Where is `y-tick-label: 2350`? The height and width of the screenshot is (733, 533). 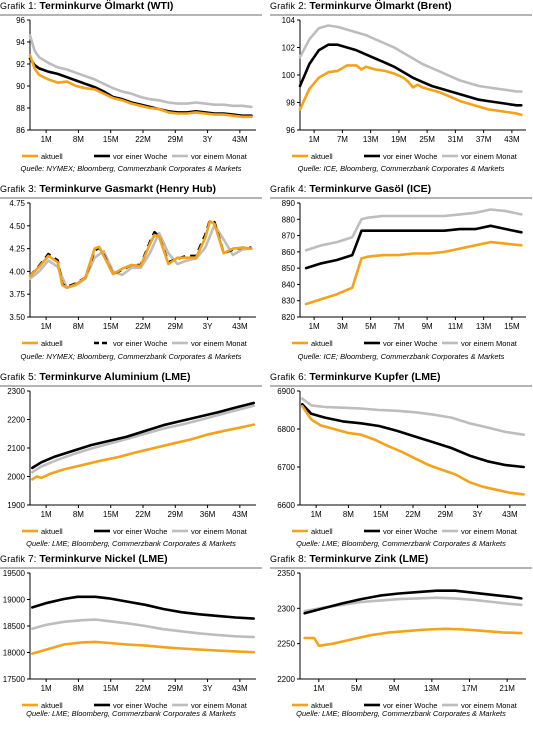 y-tick-label: 2350 is located at coordinates (286, 573).